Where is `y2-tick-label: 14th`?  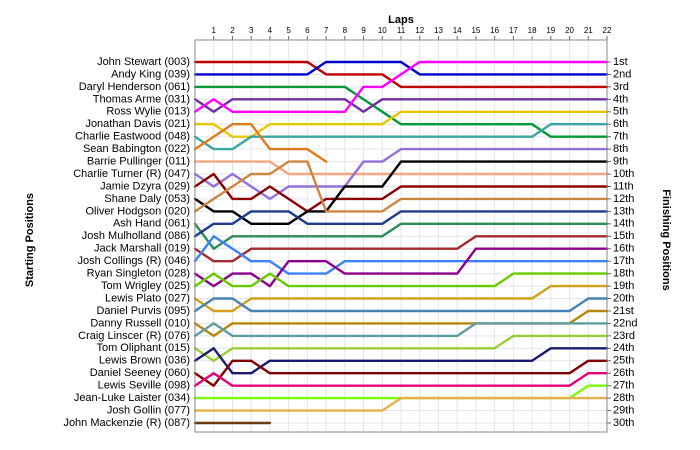 y2-tick-label: 14th is located at coordinates (623, 224).